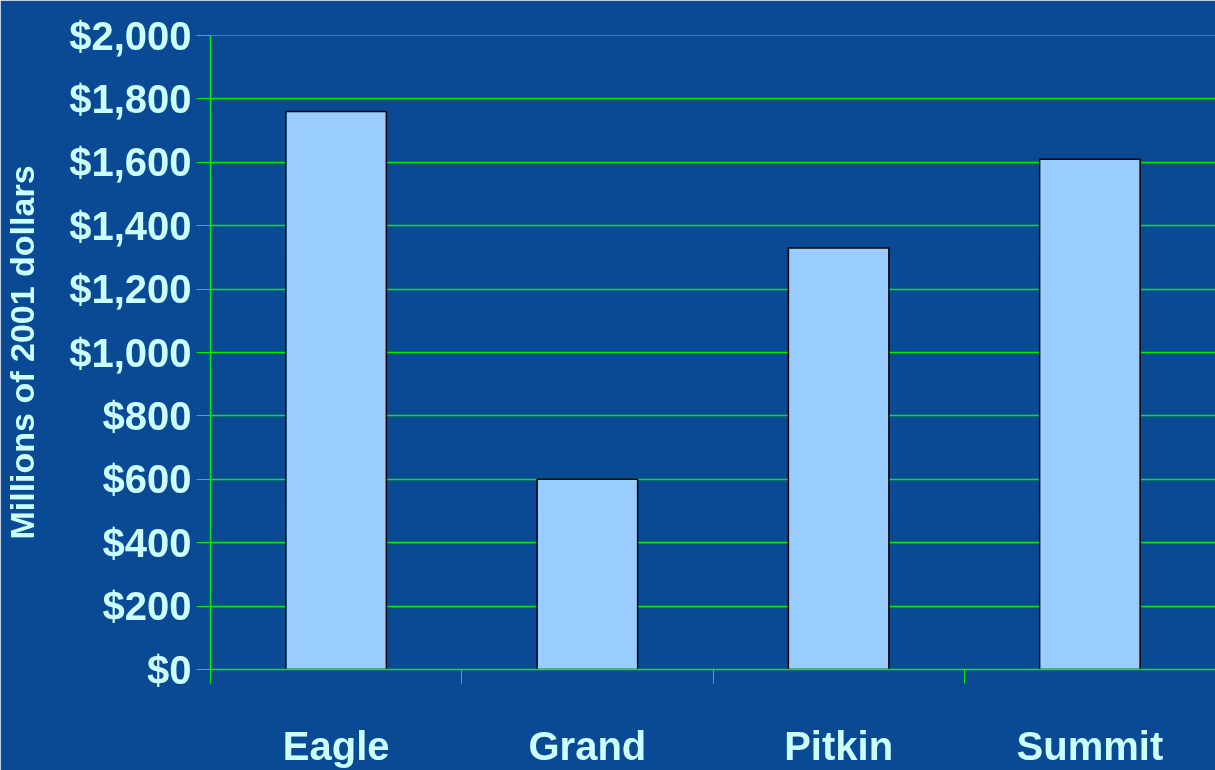 The width and height of the screenshot is (1215, 770). Describe the element at coordinates (22, 352) in the screenshot. I see `y-axis-title: Millions of 2001 dollars` at that location.